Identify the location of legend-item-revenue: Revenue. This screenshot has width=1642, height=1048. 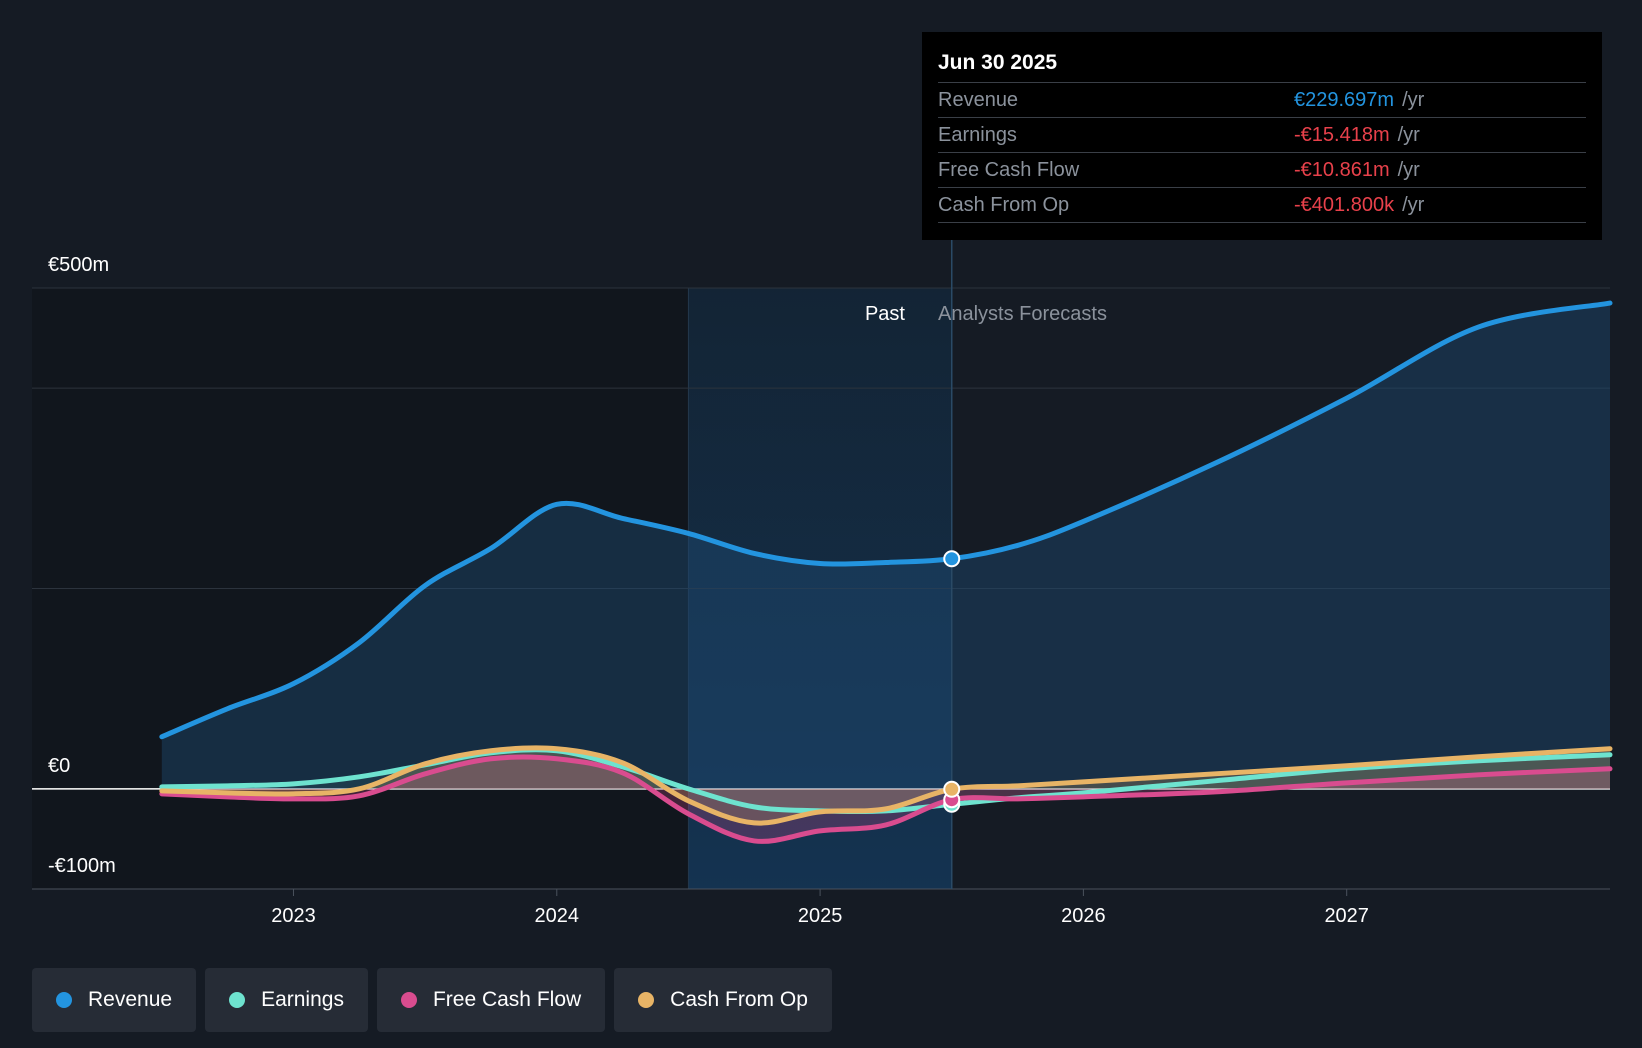
(114, 1000).